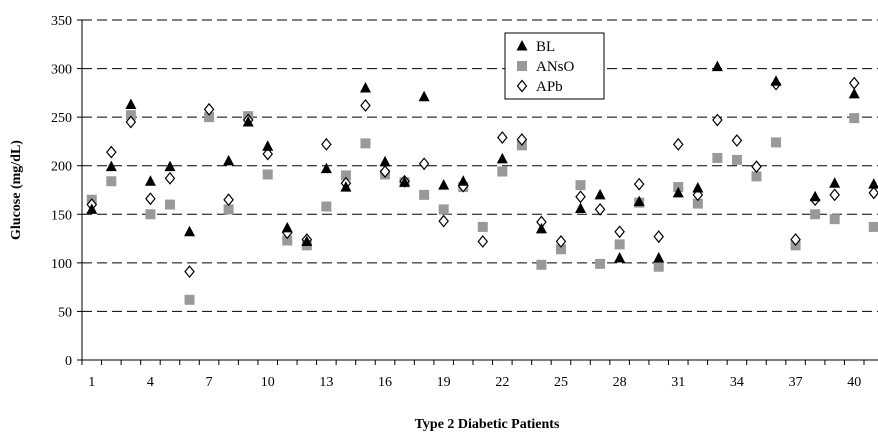 The height and width of the screenshot is (435, 878). What do you see at coordinates (66, 191) in the screenshot?
I see `y-tick-labels: 0 50 100 150 200 250 300 350` at bounding box center [66, 191].